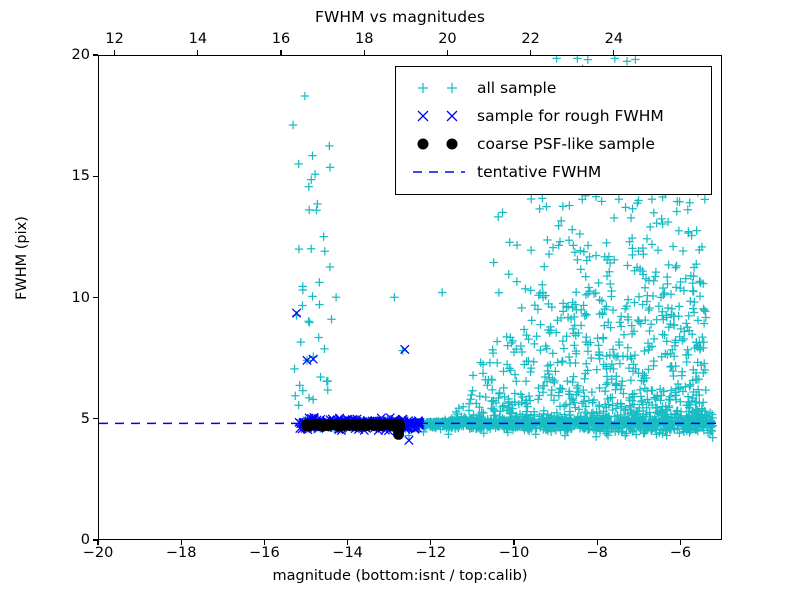 The height and width of the screenshot is (600, 800). I want to click on legend-item: coarse PSF-like sample, so click(553, 144).